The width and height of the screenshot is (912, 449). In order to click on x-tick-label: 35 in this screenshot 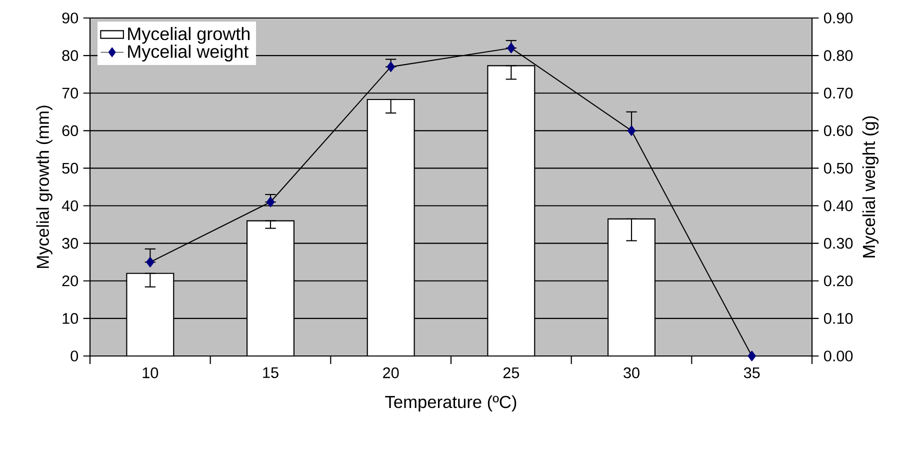, I will do `click(752, 372)`.